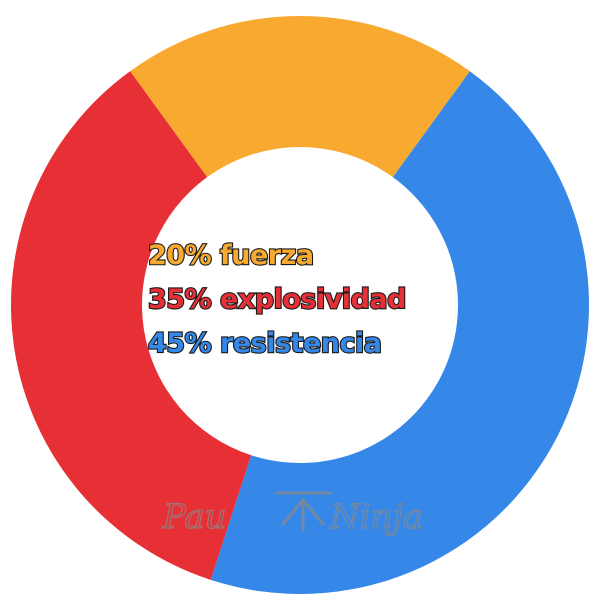 This screenshot has width=600, height=600. I want to click on legend-line-explosividad: 35% explosividad, so click(277, 299).